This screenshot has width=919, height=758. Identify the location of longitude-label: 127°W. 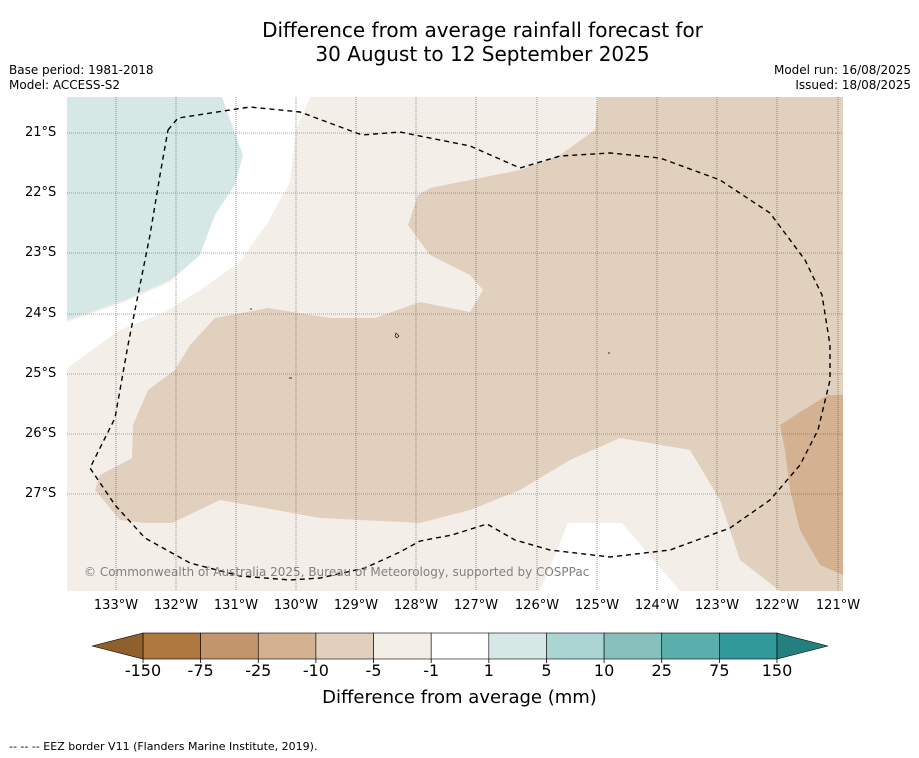
(476, 605).